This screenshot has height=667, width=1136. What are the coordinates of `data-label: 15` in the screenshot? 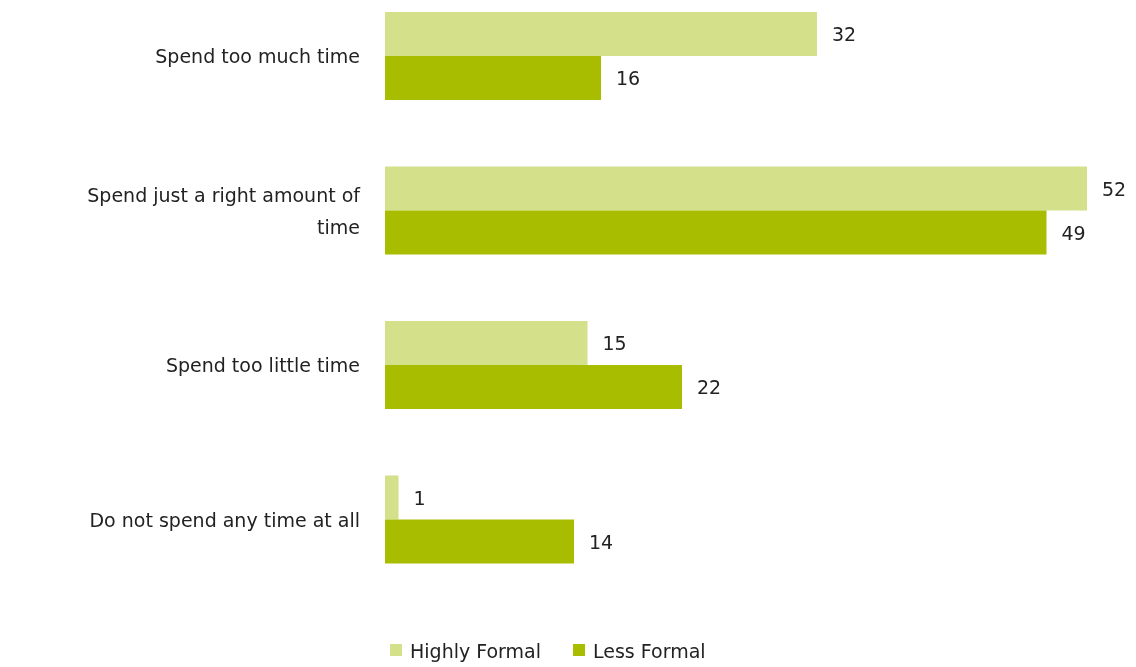 It's located at (614, 343).